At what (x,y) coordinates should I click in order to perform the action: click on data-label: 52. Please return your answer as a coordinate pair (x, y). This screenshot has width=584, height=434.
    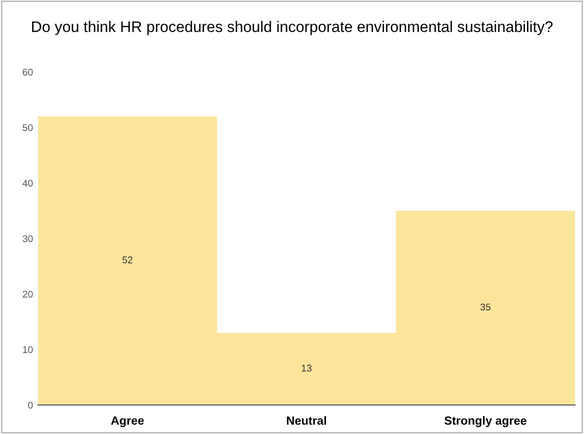
    Looking at the image, I should click on (127, 260).